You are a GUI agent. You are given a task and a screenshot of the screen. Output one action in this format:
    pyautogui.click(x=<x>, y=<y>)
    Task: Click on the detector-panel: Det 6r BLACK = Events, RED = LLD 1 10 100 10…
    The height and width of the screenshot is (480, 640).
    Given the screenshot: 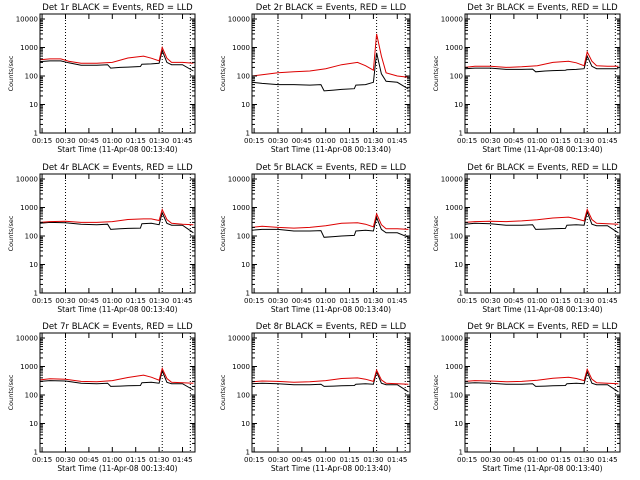 What is the action you would take?
    pyautogui.click(x=526, y=238)
    